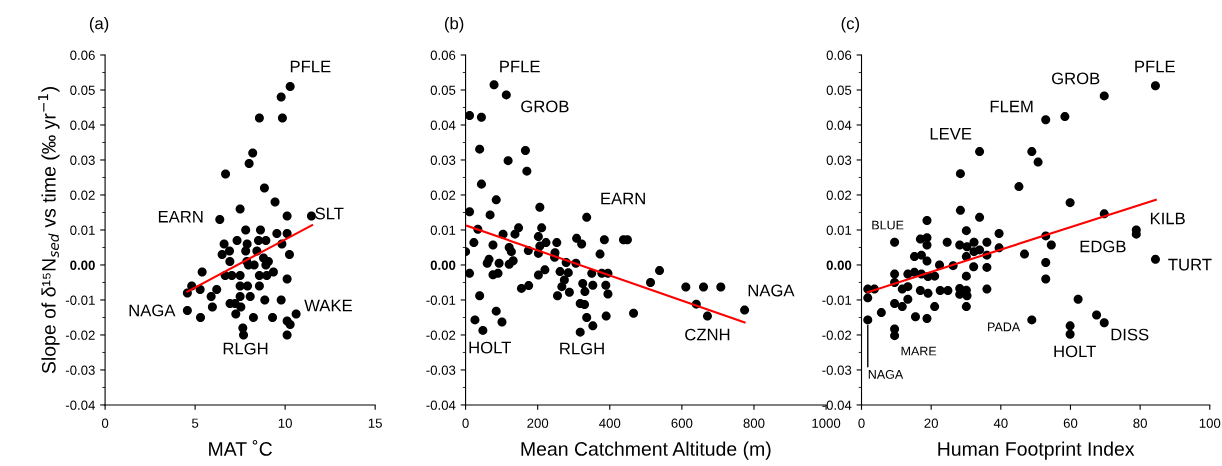 The width and height of the screenshot is (1222, 466). I want to click on annotation: BLUE, so click(888, 225).